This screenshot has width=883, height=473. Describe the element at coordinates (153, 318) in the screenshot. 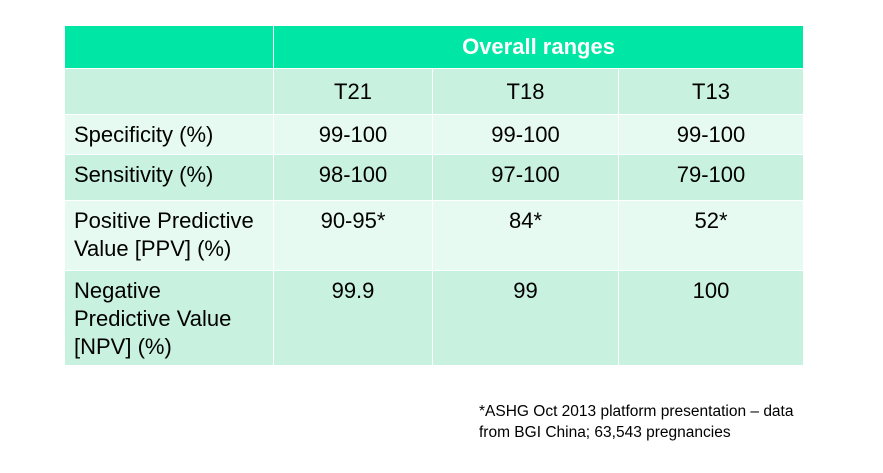

I see `row-label-line: Predictive Value` at that location.